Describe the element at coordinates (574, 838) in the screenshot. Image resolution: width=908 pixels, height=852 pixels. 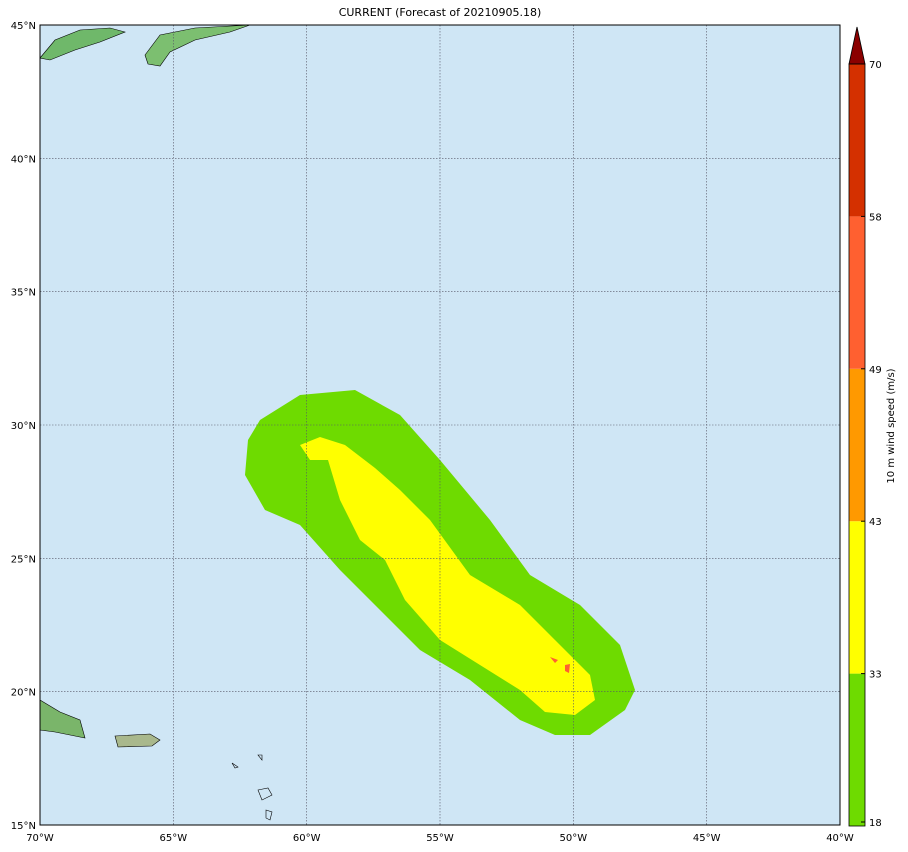
I see `lon-label: 50°W` at that location.